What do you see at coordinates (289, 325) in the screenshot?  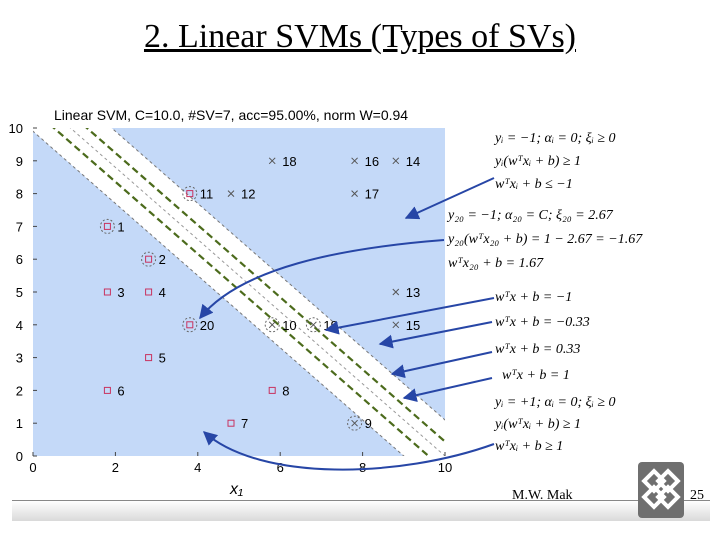 I see `point-label: 10` at bounding box center [289, 325].